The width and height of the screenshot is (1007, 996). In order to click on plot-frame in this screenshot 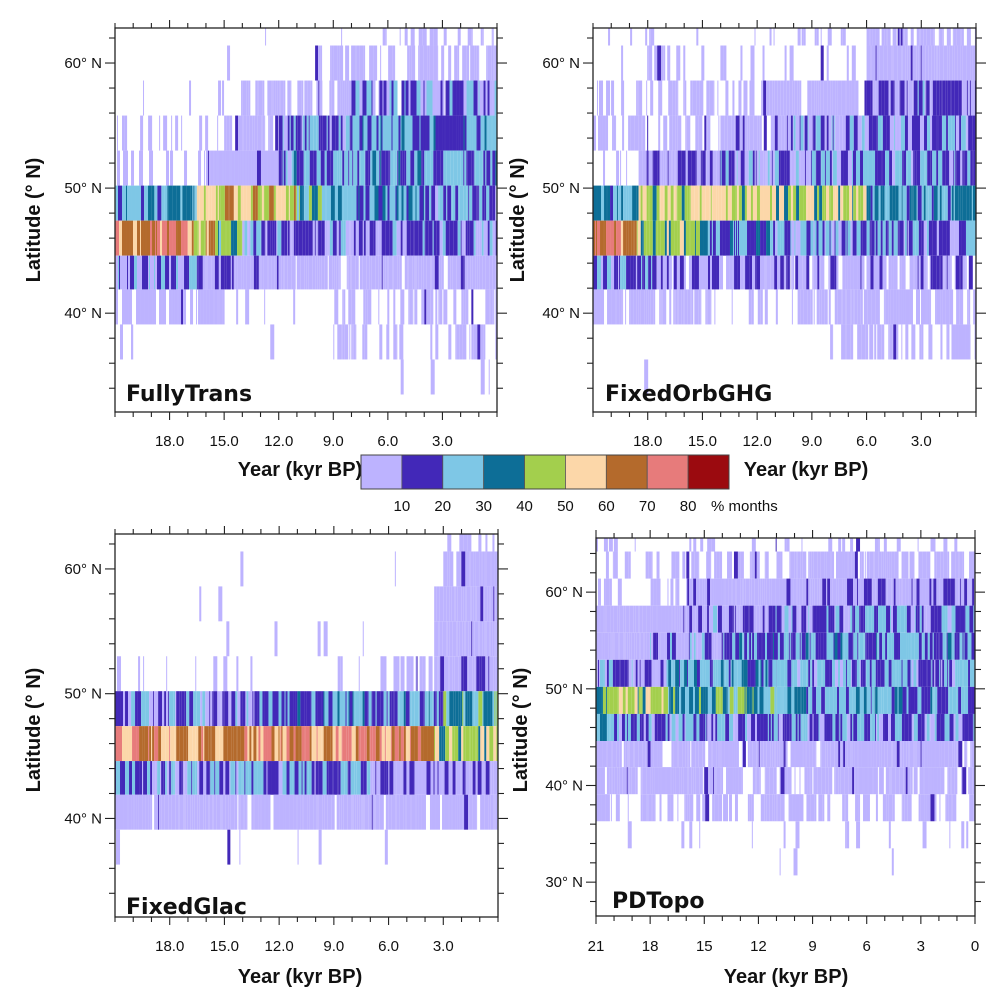, I will do `click(306, 725)`.